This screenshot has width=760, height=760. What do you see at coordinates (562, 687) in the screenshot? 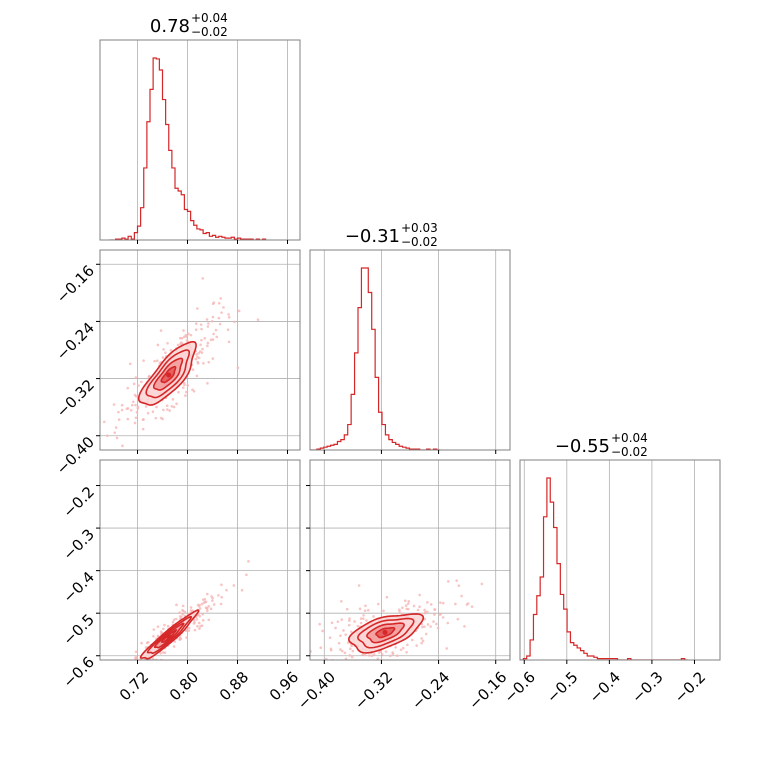
I see `x-tick-label: −0.5` at bounding box center [562, 687].